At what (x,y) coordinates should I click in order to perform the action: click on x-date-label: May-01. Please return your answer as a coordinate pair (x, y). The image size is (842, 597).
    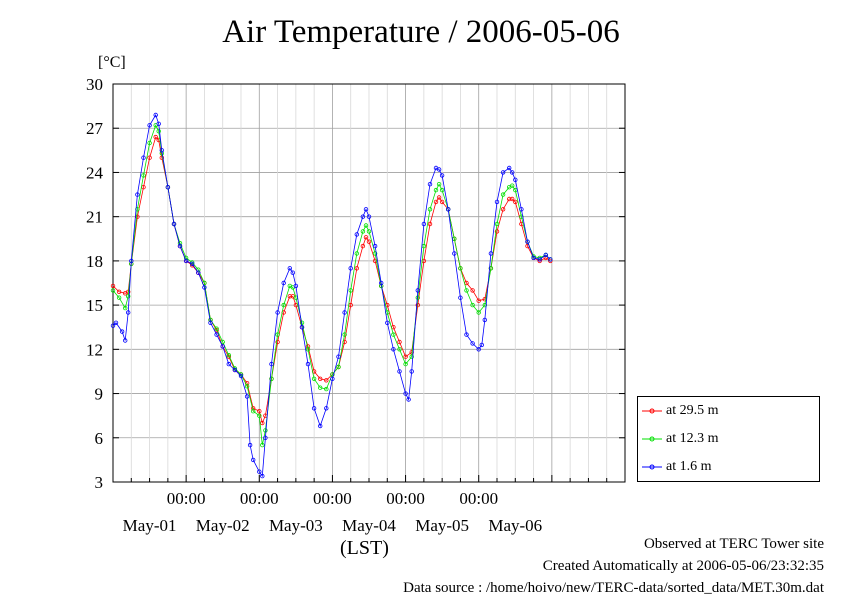
    Looking at the image, I should click on (150, 525).